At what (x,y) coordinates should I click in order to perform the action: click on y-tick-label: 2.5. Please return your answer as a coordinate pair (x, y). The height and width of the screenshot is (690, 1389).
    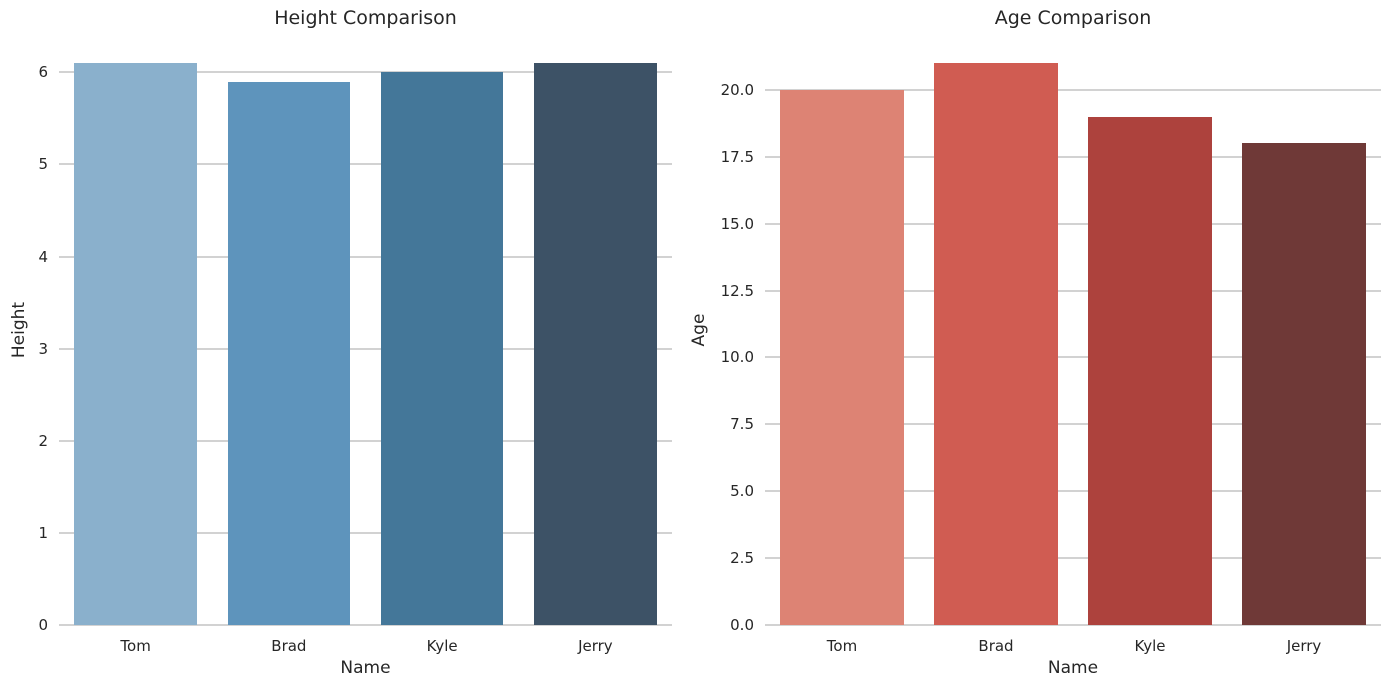
    Looking at the image, I should click on (742, 558).